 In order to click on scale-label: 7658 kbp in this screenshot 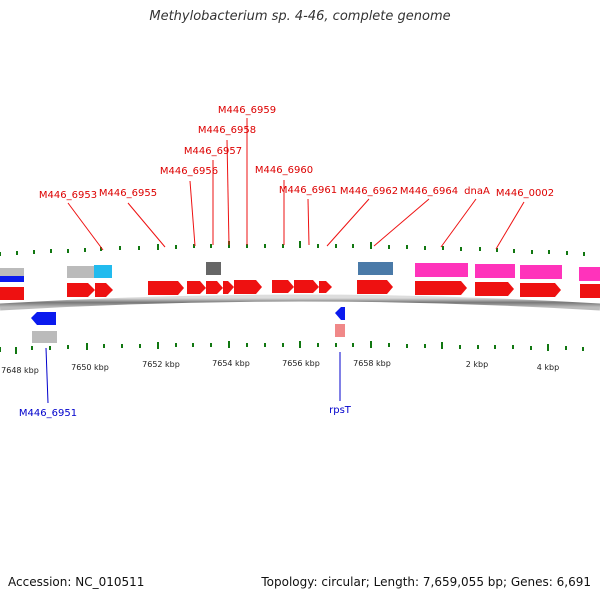, I will do `click(372, 363)`.